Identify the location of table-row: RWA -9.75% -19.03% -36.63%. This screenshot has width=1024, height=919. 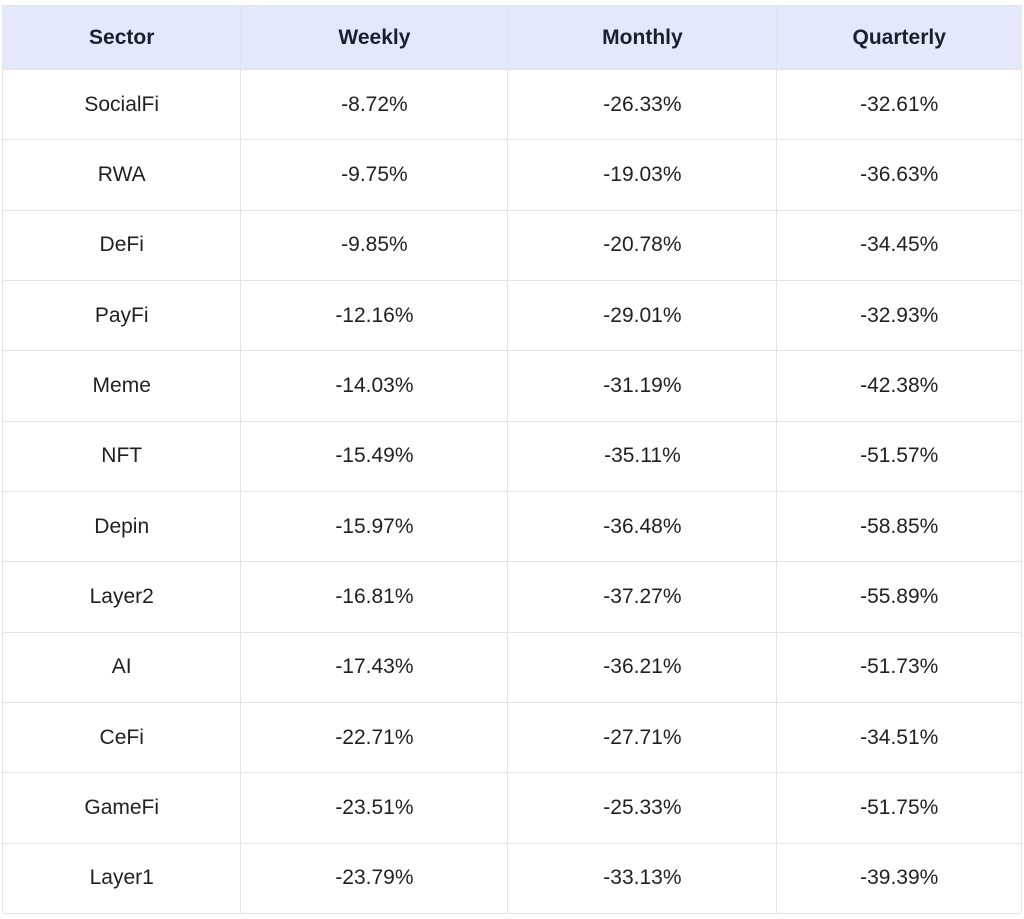
(511, 175).